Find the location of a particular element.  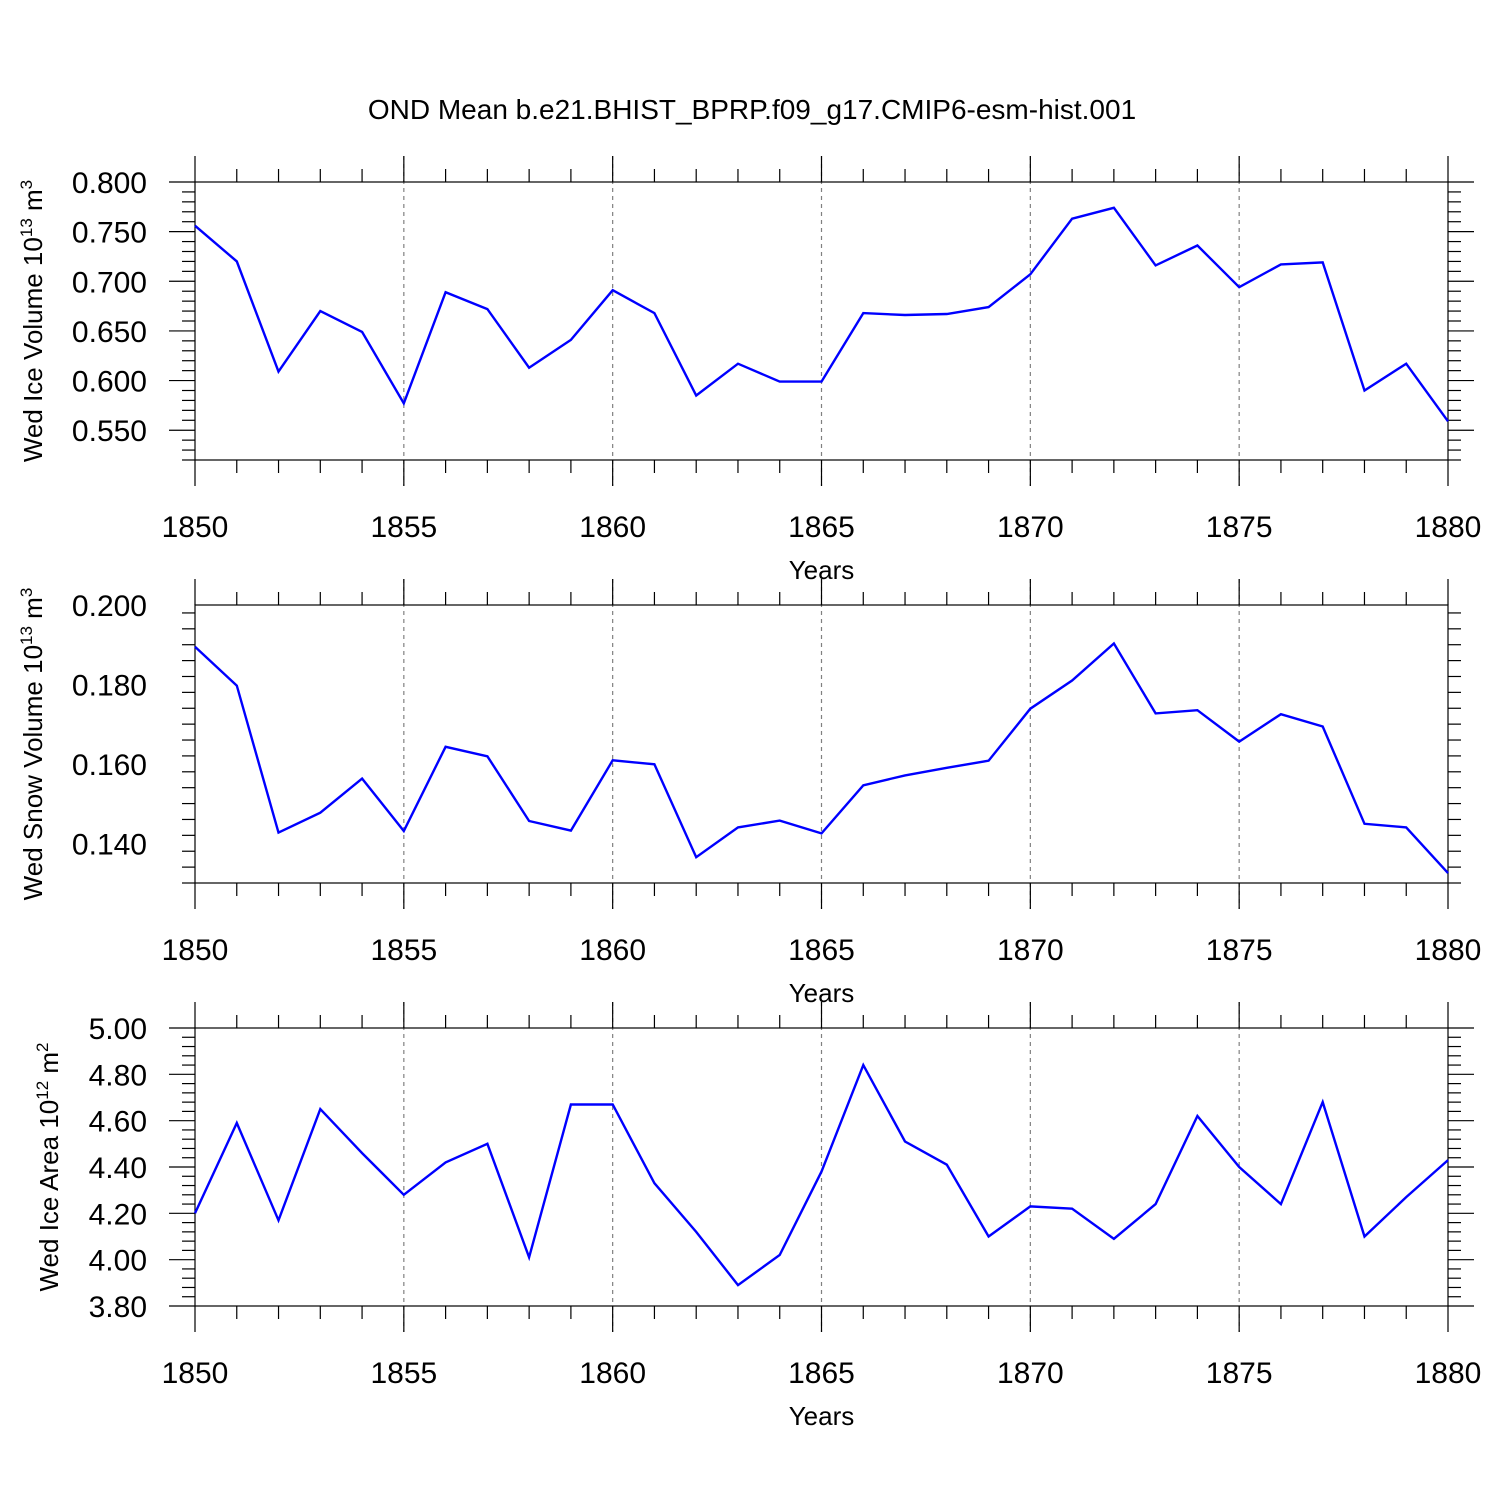

y-tick-label: 0.160 is located at coordinates (109, 765).